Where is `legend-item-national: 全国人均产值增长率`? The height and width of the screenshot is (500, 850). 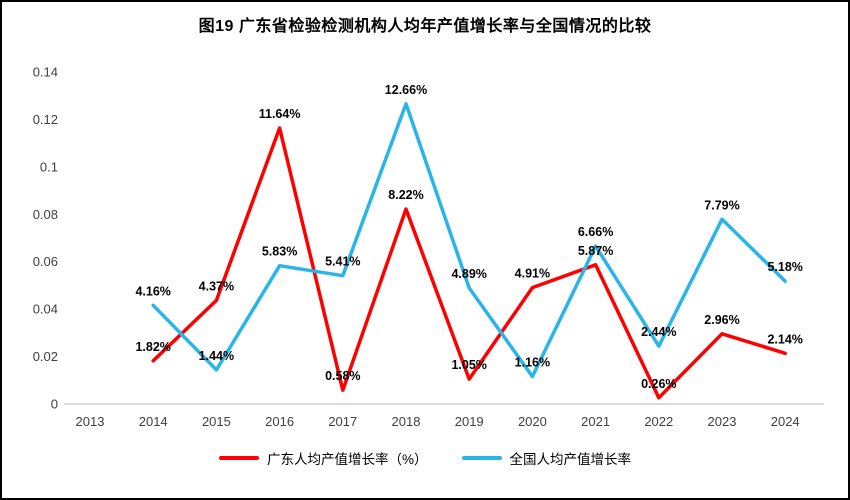 legend-item-national: 全国人均产值增长率 is located at coordinates (546, 458).